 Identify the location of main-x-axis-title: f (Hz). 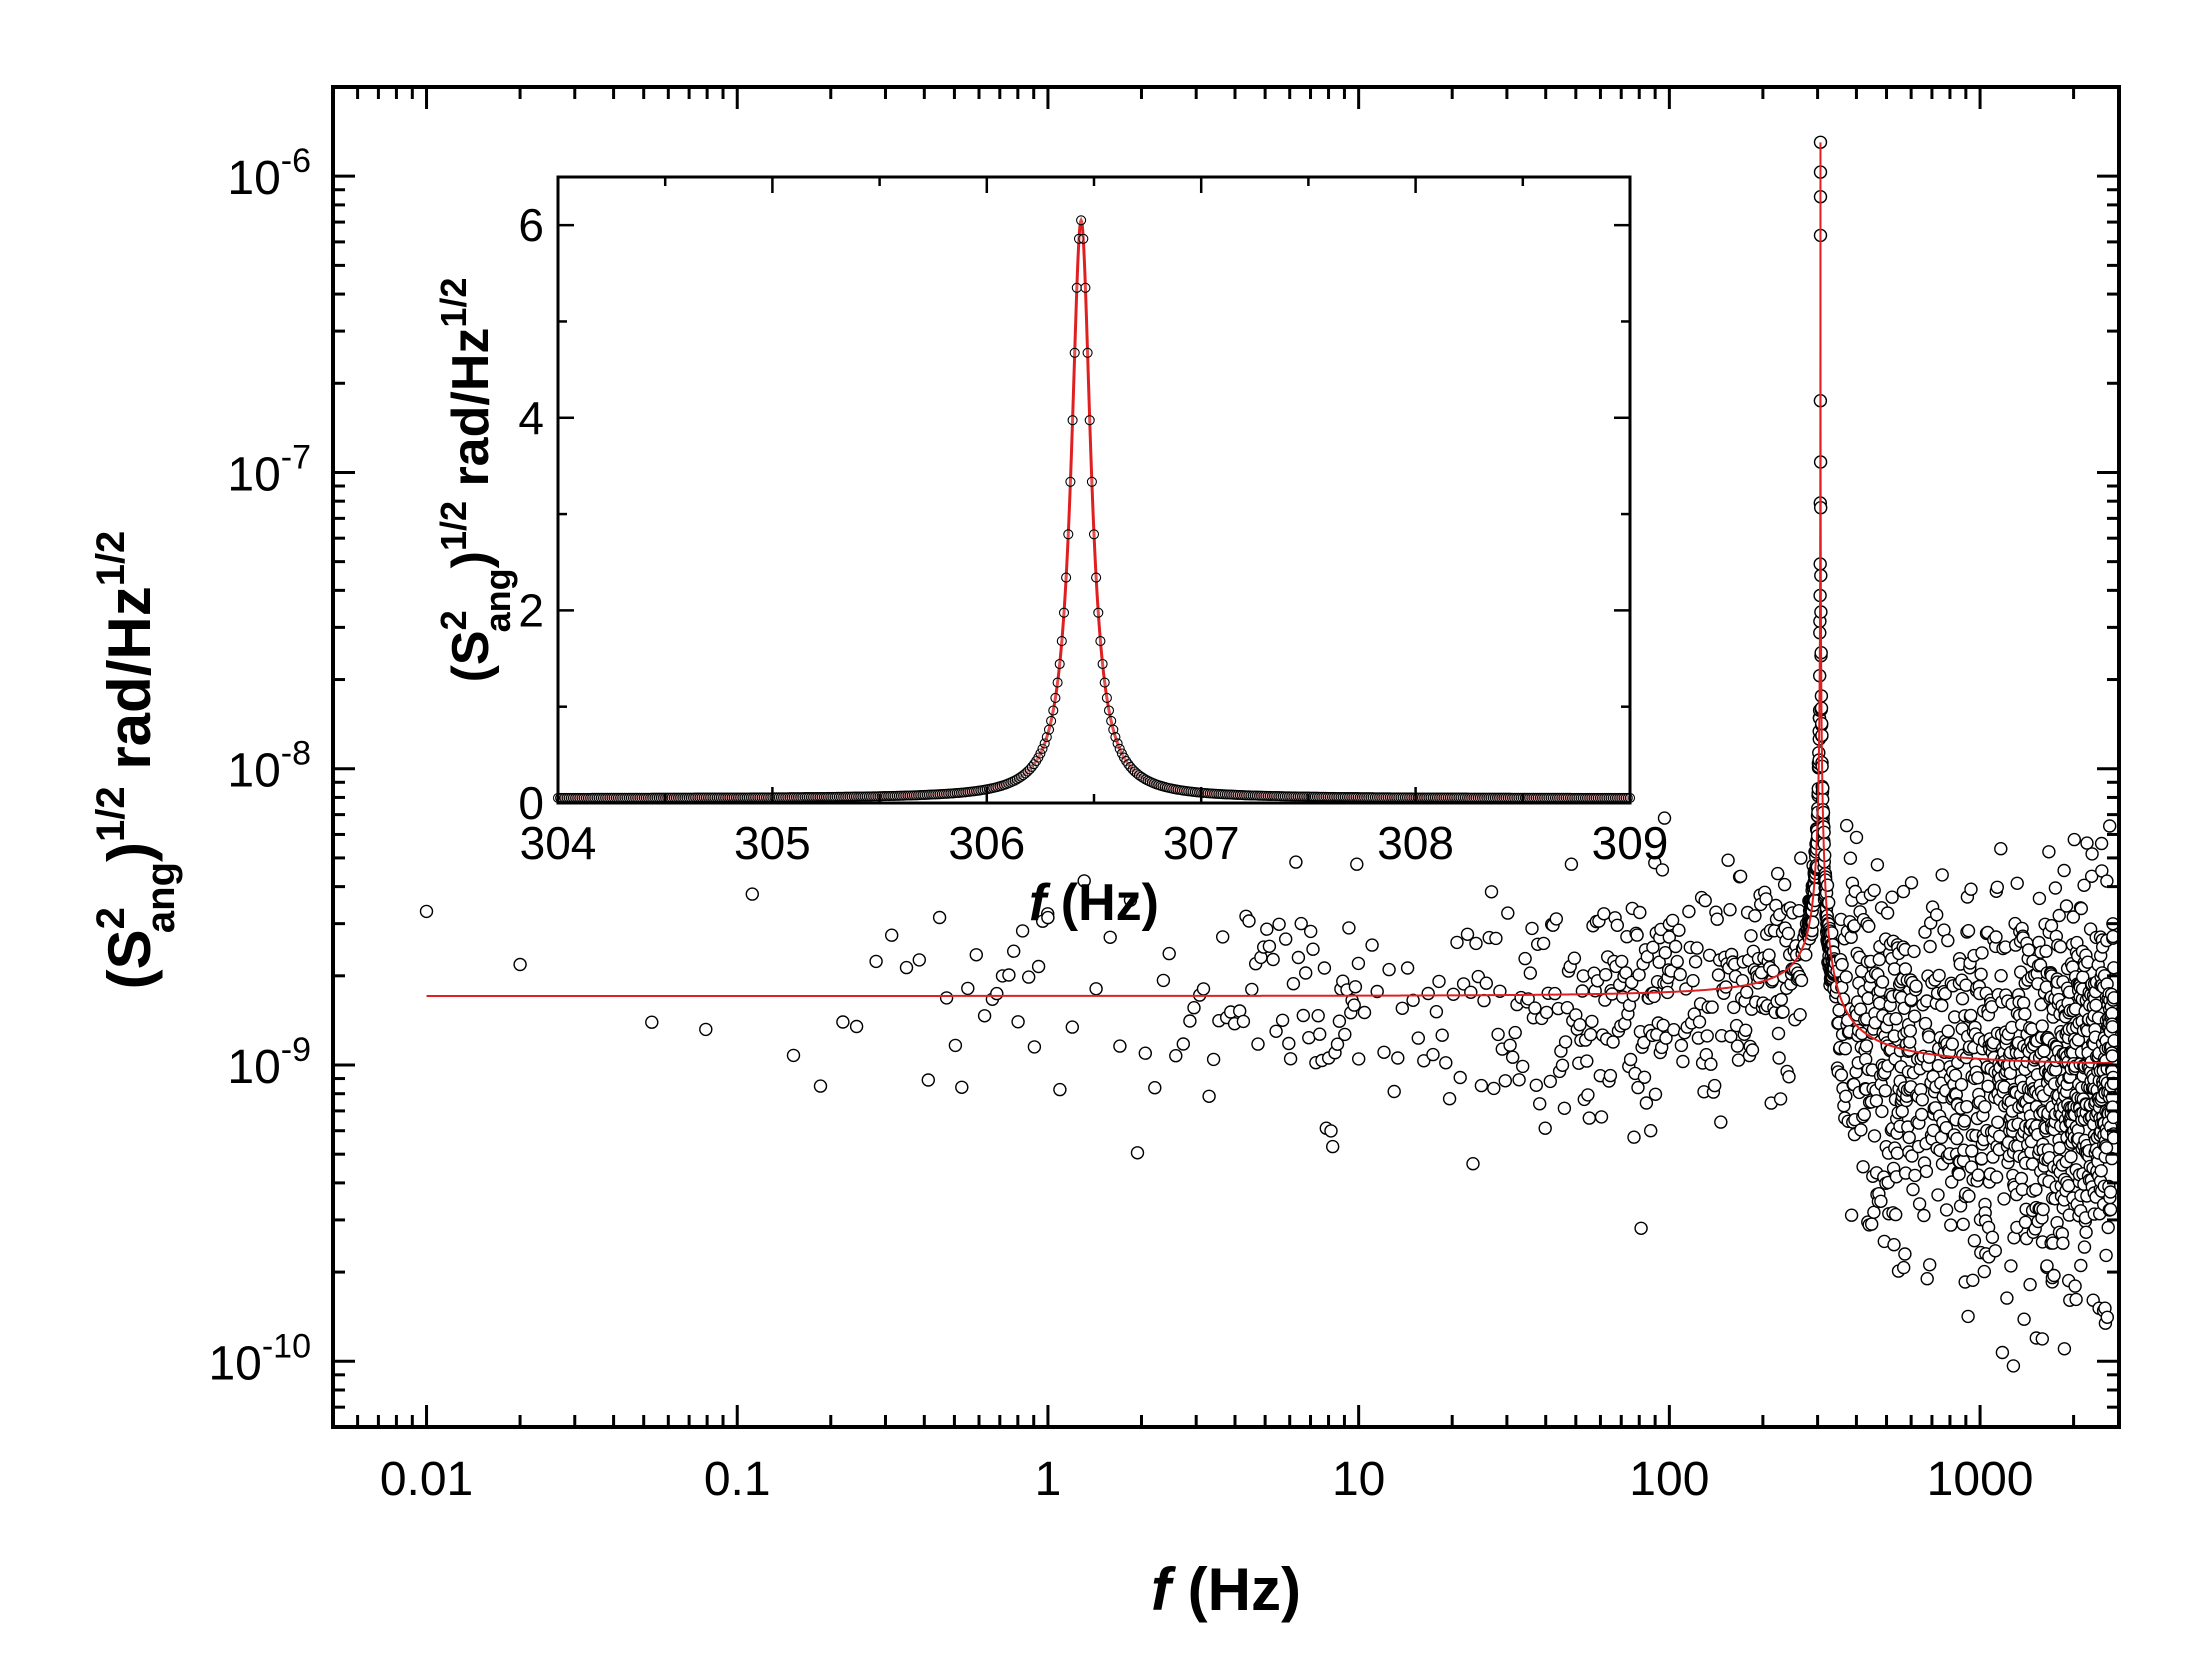
(1226, 1589).